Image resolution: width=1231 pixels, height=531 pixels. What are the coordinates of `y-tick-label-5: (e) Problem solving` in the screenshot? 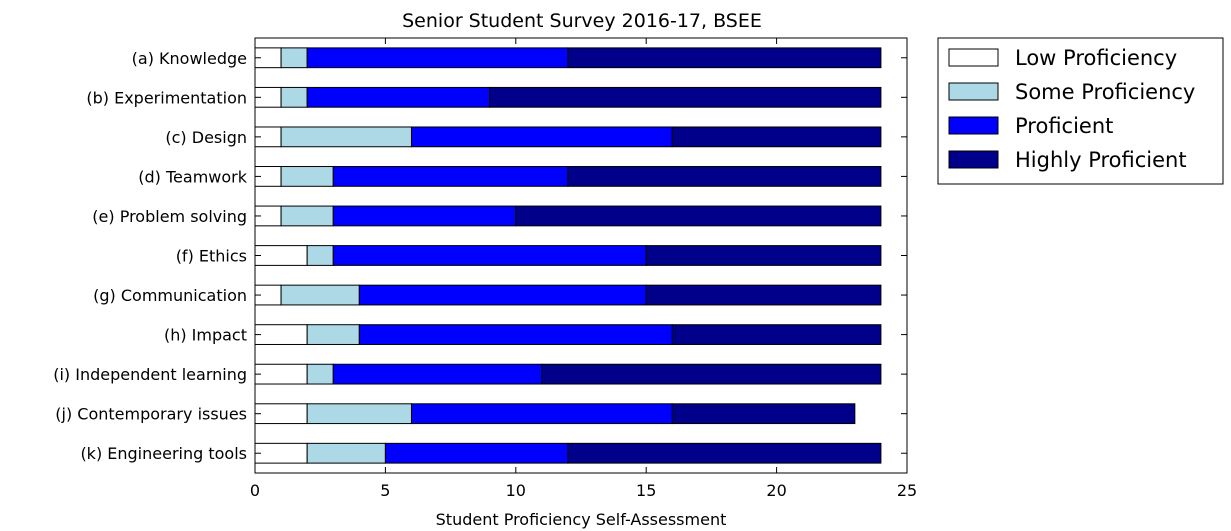 It's located at (169, 216).